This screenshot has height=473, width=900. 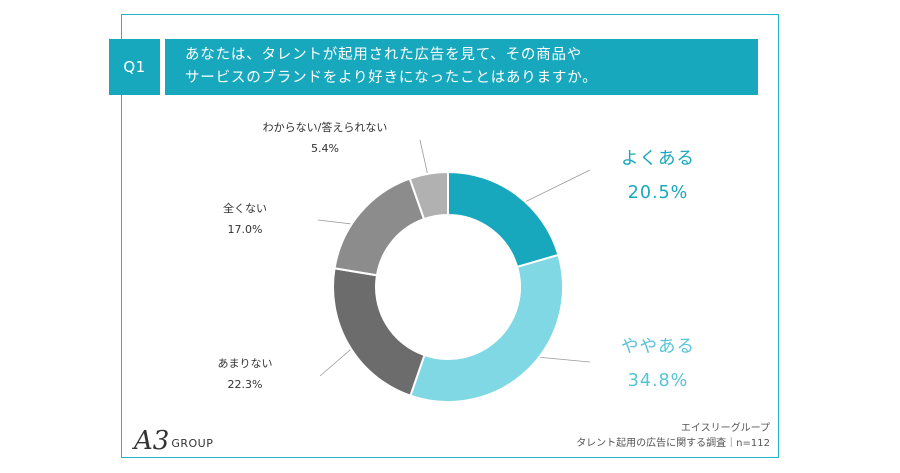 I want to click on question-line-2: サービスのブランドをより好きになったことはありますか。, so click(x=391, y=78).